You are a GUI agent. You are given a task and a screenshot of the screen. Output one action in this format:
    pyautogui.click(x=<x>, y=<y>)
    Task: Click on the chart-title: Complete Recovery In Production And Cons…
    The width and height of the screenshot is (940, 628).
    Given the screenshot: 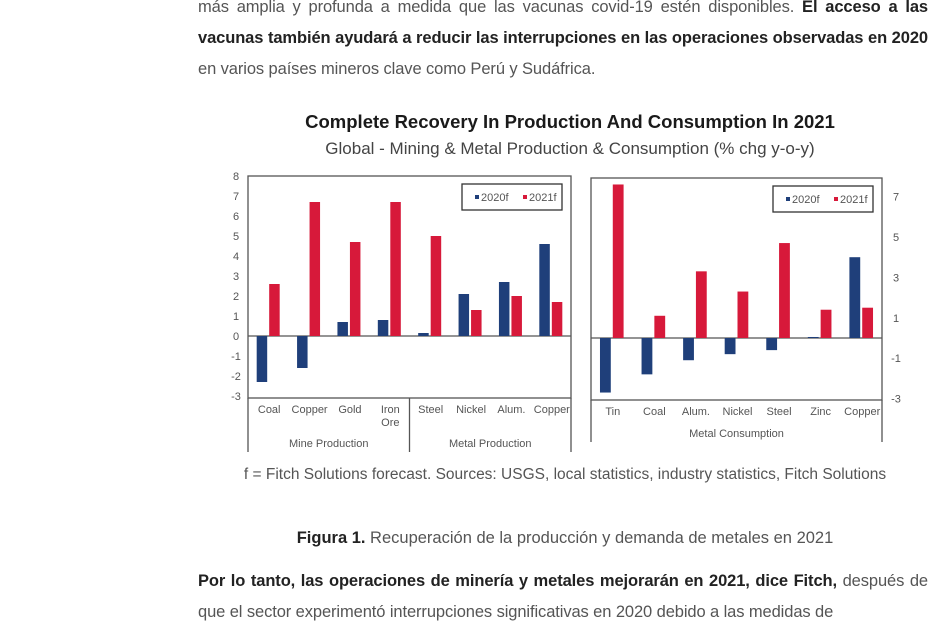 What is the action you would take?
    pyautogui.click(x=570, y=121)
    